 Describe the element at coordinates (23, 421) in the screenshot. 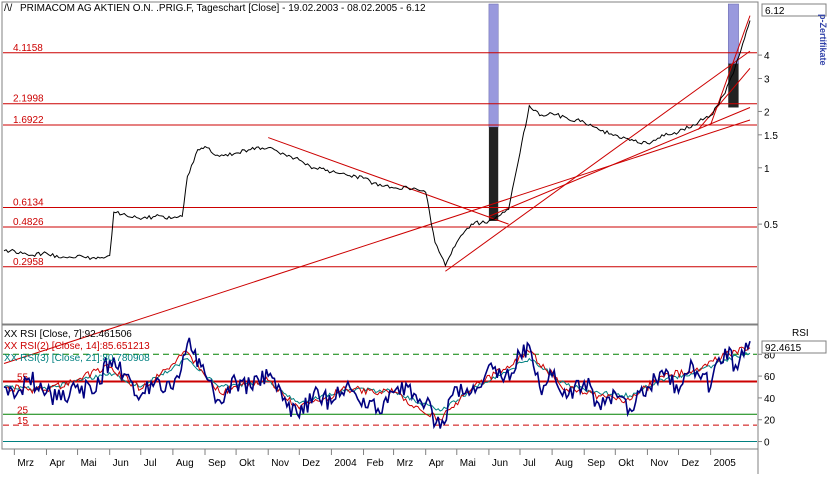

I see `rsi-left-label-2: 15` at that location.